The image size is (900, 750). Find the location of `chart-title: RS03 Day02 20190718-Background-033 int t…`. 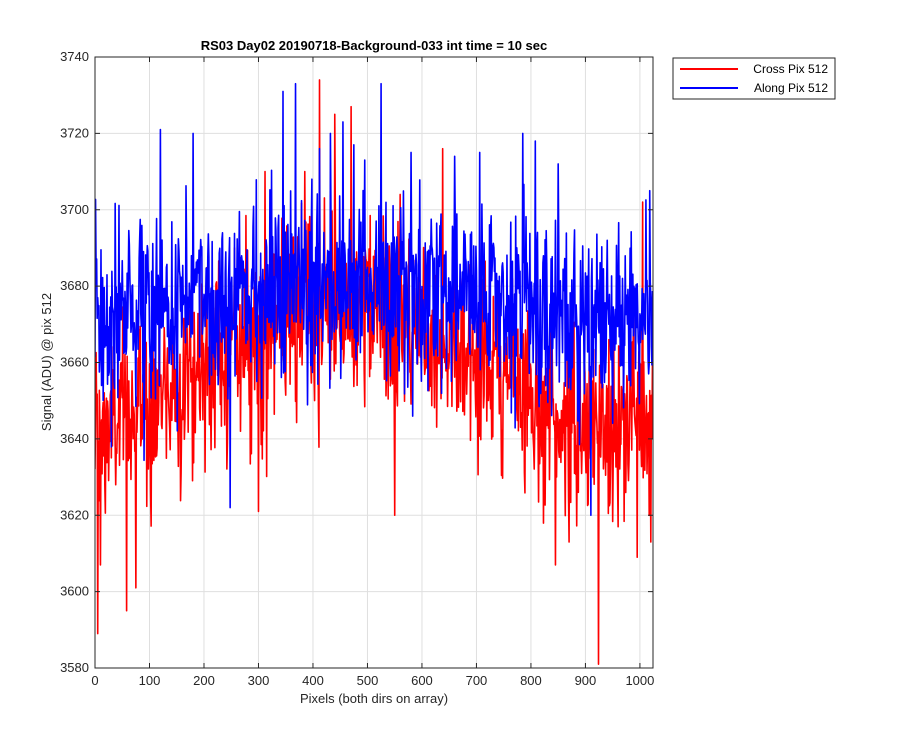

chart-title: RS03 Day02 20190718-Background-033 int t… is located at coordinates (374, 45).